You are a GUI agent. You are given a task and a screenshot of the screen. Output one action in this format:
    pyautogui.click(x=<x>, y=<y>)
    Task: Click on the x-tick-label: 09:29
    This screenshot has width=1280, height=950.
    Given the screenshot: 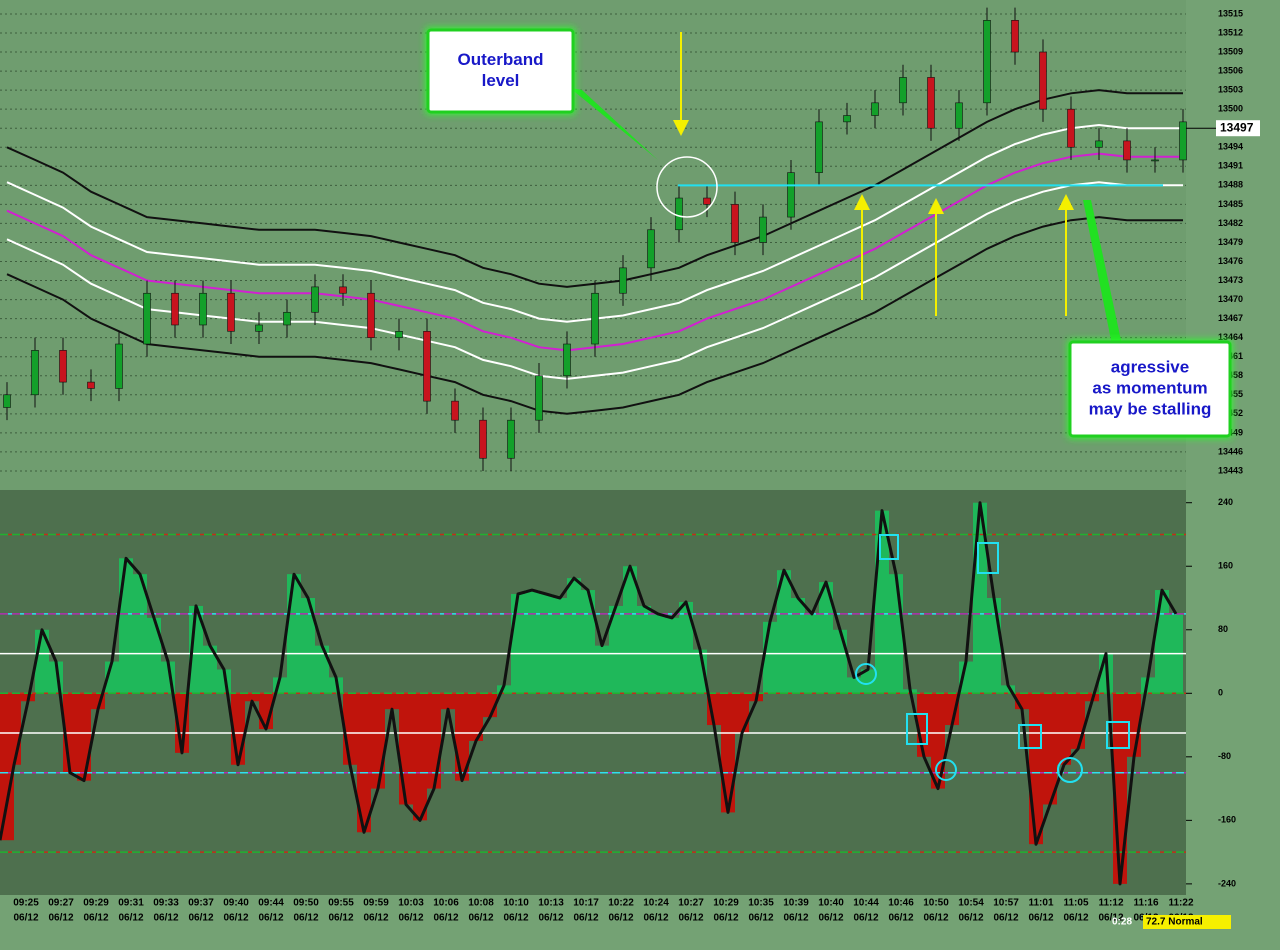 What is the action you would take?
    pyautogui.click(x=96, y=903)
    